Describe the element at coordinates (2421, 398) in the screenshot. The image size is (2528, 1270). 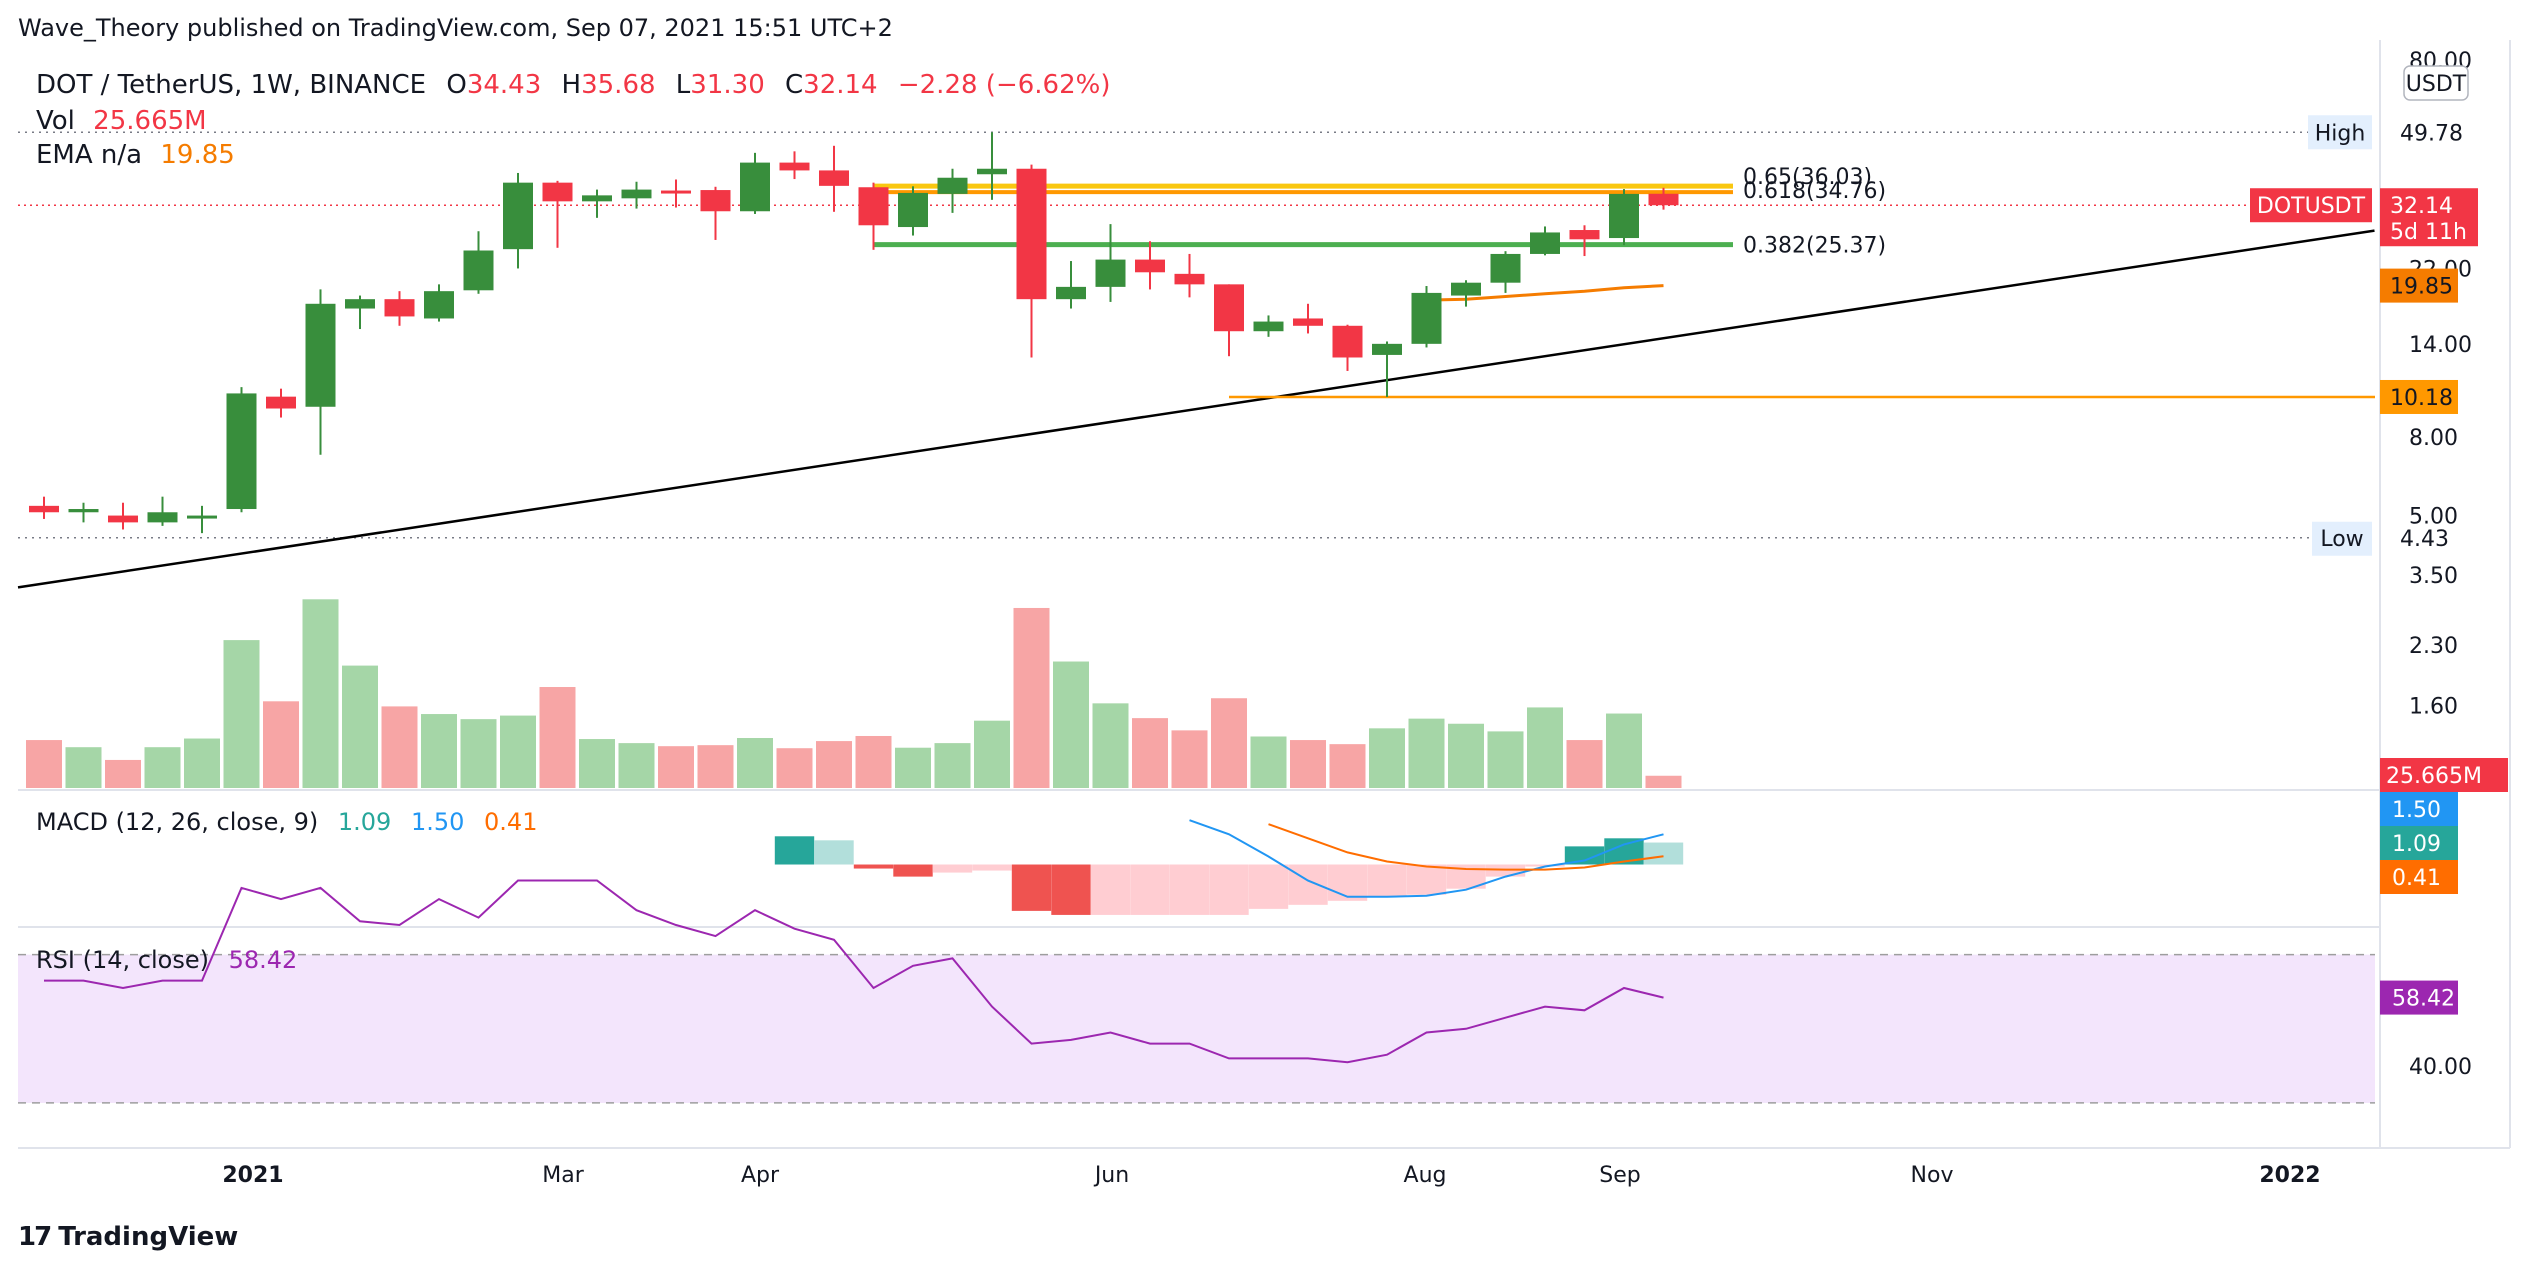
I see `support-badge-value: 10.18` at that location.